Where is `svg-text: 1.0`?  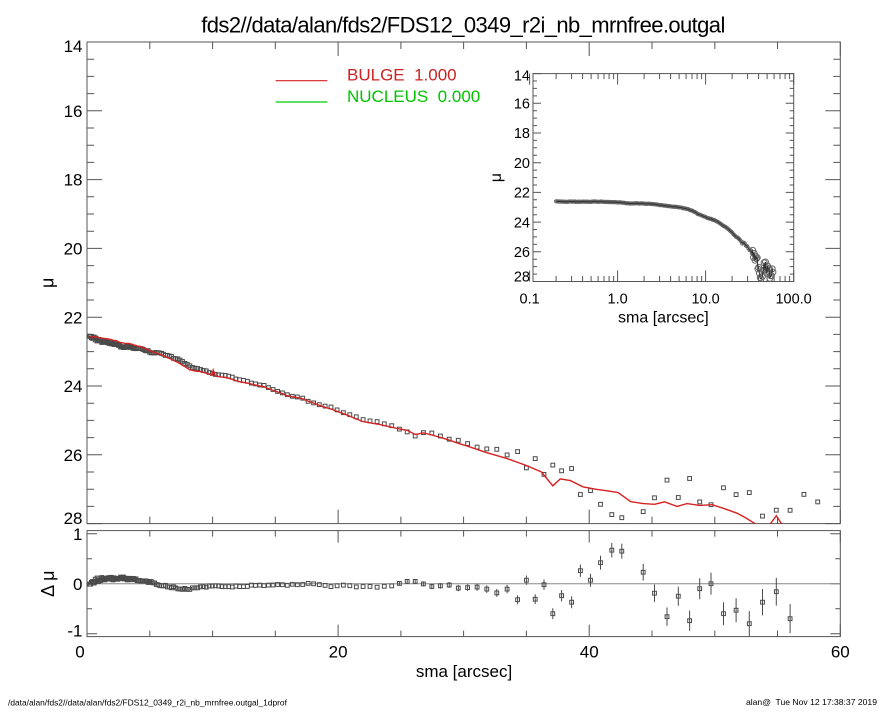 svg-text: 1.0 is located at coordinates (618, 299).